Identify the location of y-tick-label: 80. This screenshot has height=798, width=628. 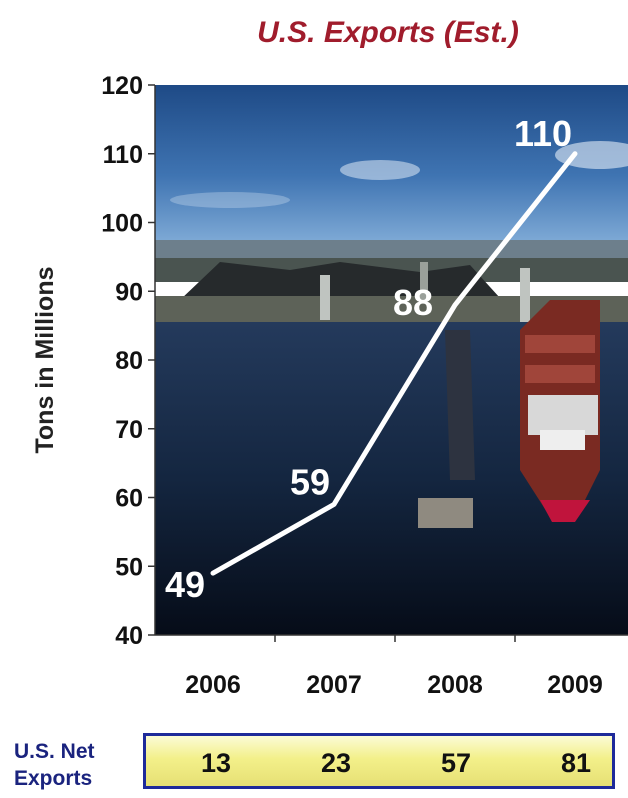
(129, 361).